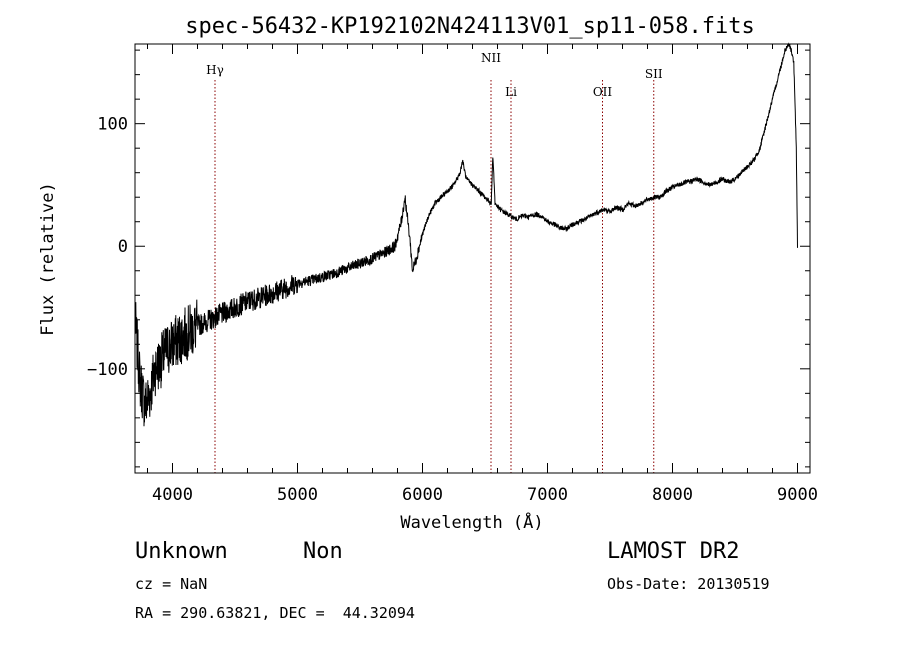 The height and width of the screenshot is (649, 900). Describe the element at coordinates (215, 70) in the screenshot. I see `emission-line-label: Hγ` at that location.